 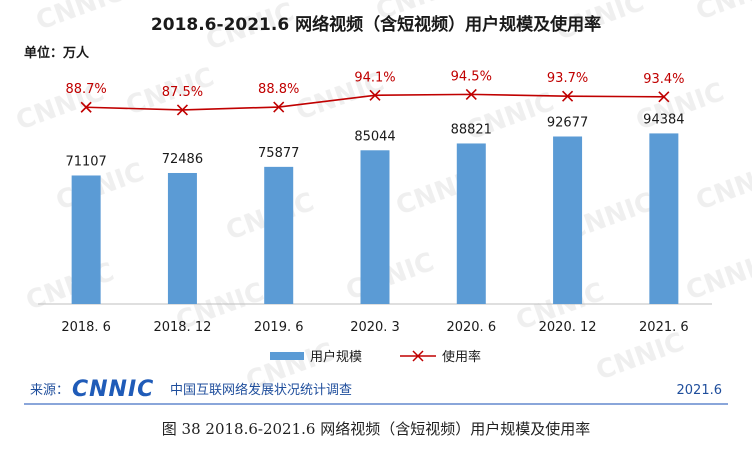 I want to click on bar-data-labels: 71107 72486 75877 85044 88821 92677 94384, so click(x=374, y=140).